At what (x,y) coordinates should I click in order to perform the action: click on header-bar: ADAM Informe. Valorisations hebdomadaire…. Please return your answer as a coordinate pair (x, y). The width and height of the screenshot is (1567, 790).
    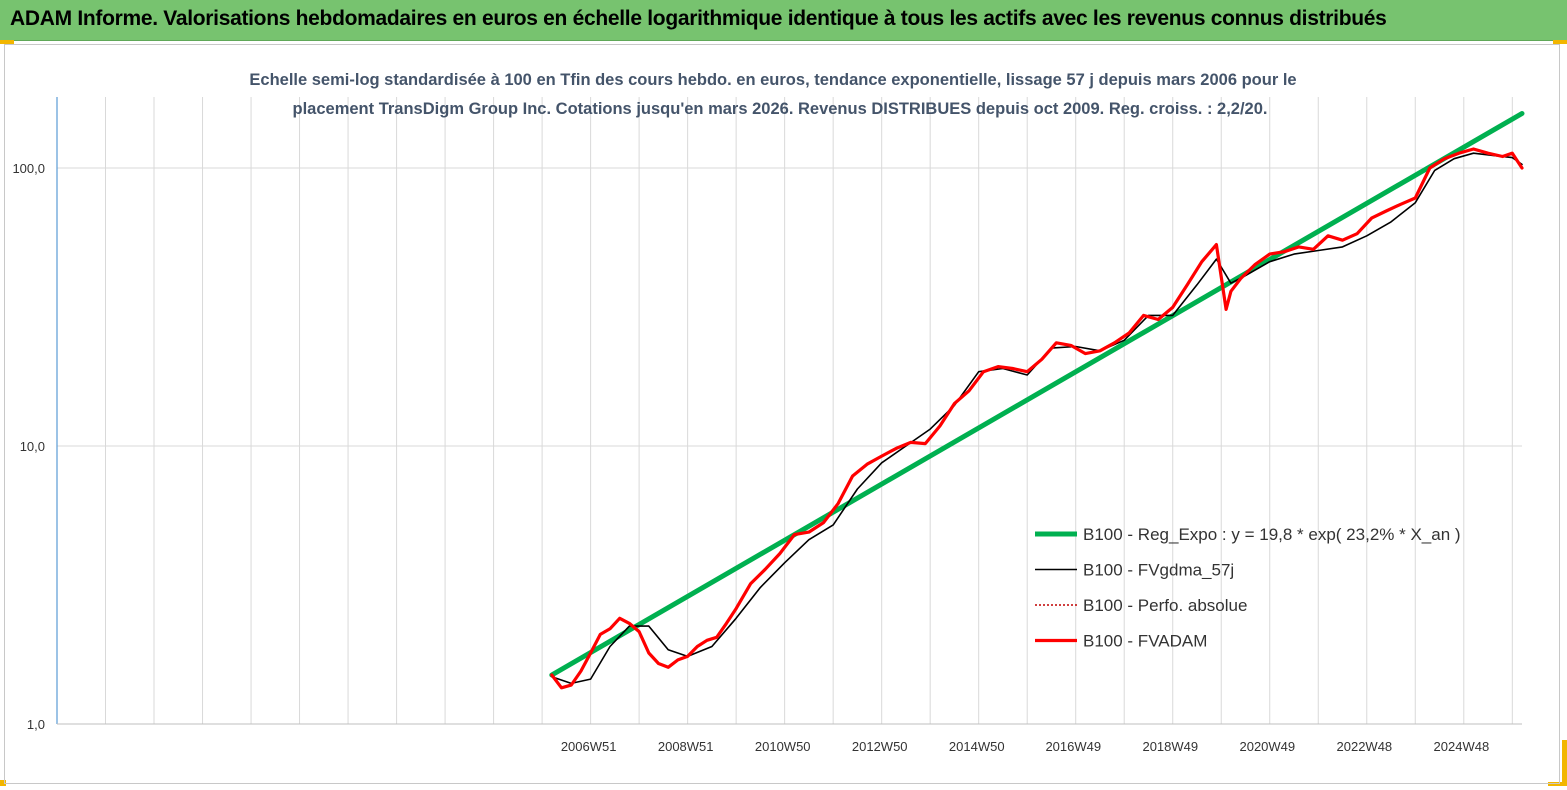
    Looking at the image, I should click on (783, 20).